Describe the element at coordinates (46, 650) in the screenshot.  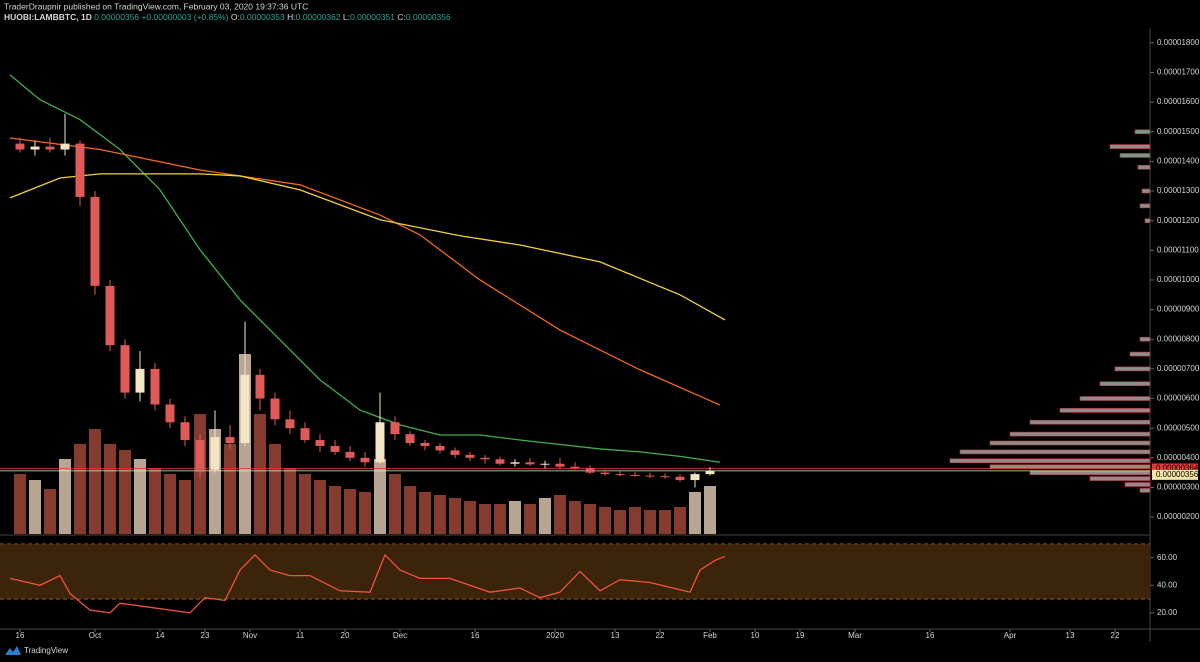
I see `brand: TradingView` at that location.